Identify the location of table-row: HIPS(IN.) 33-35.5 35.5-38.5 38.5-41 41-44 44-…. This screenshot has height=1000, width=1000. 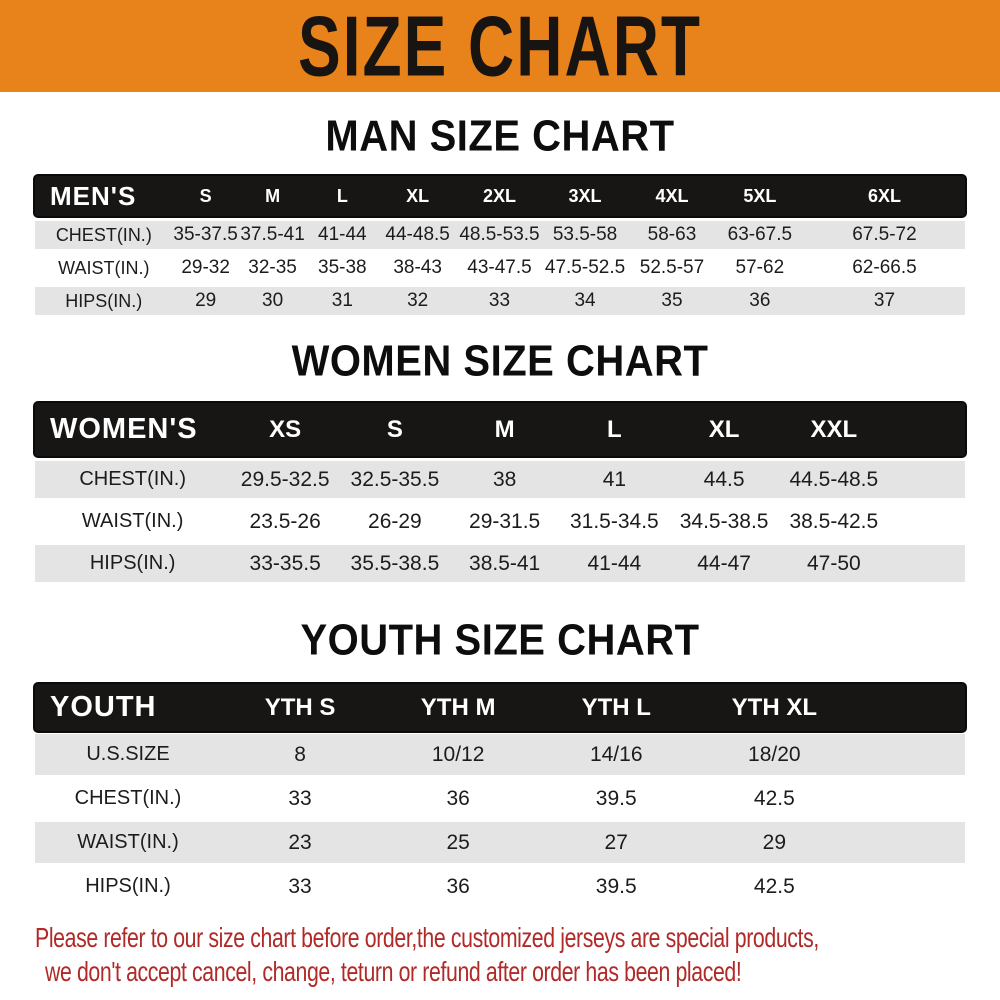
(500, 563).